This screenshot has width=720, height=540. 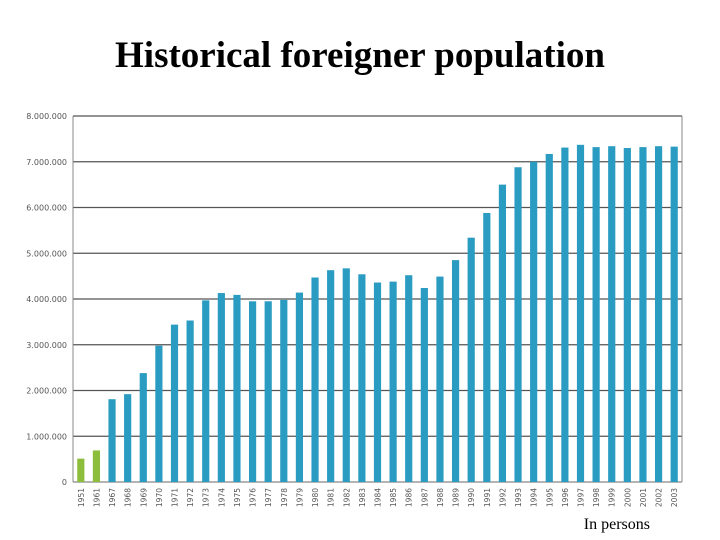 I want to click on x-tick-label: 2001, so click(x=643, y=497).